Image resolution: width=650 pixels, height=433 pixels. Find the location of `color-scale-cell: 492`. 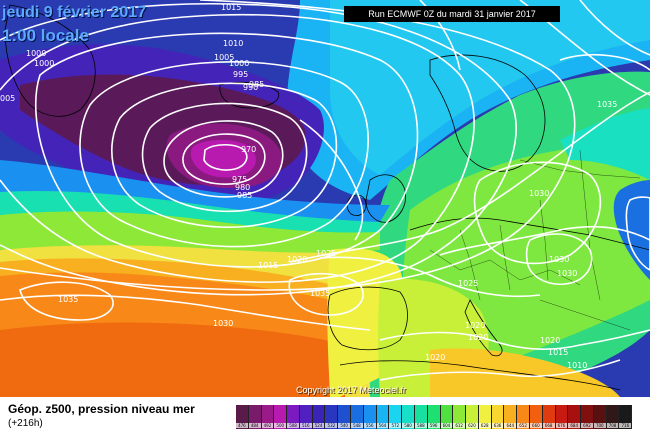

color-scale-cell: 492 is located at coordinates (268, 417).